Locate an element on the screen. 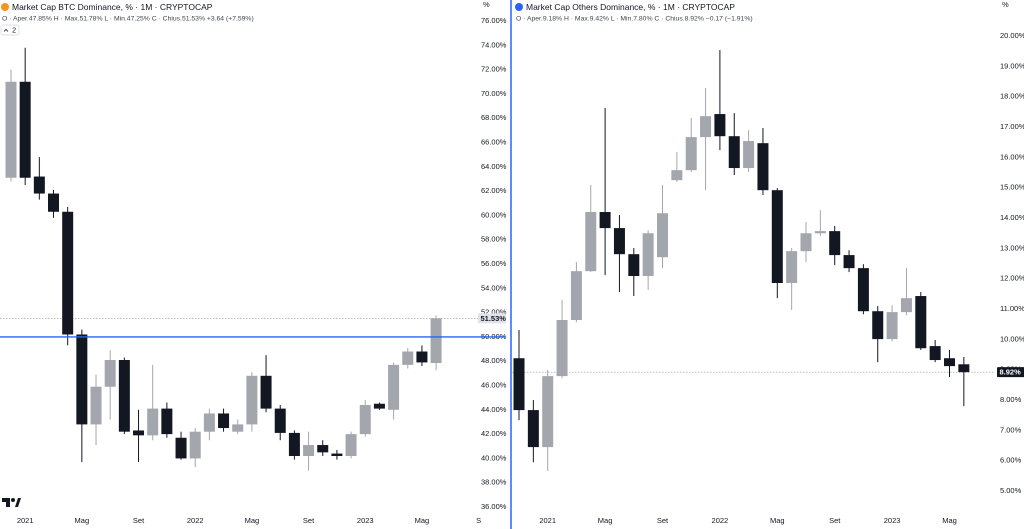 This screenshot has width=1024, height=529. price-label: 8.92% is located at coordinates (1011, 372).